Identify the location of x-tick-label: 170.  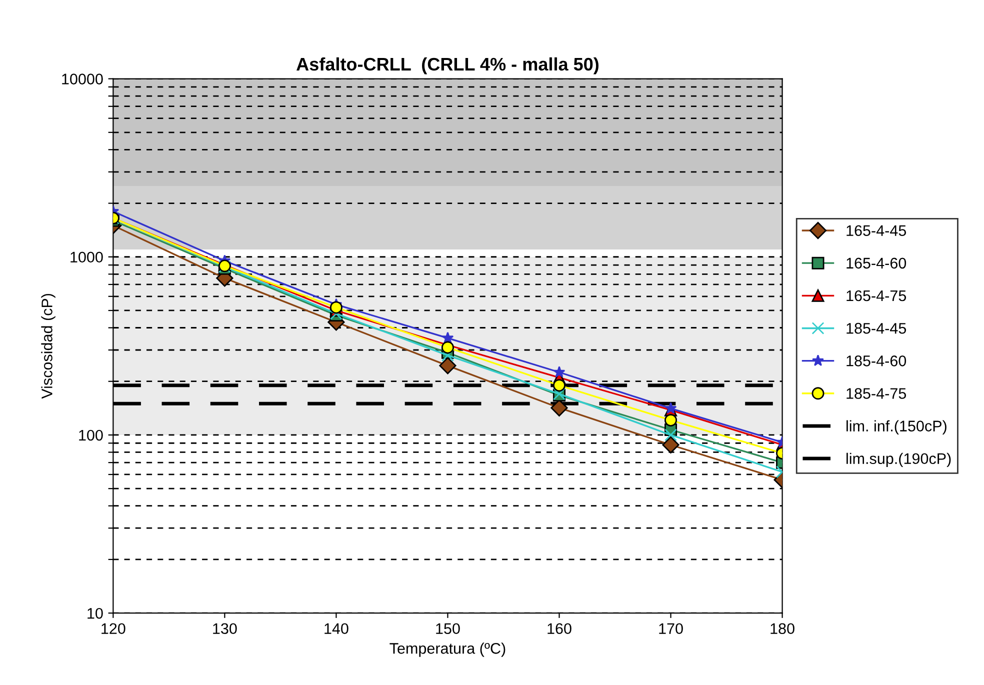
(671, 628).